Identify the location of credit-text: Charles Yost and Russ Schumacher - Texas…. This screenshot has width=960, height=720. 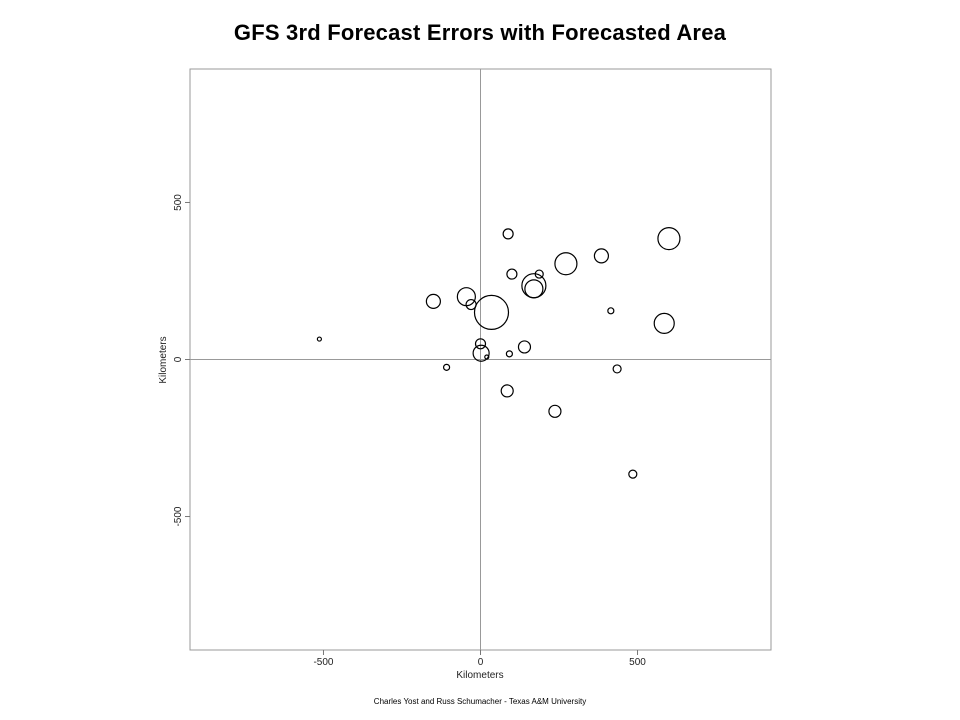
(480, 701).